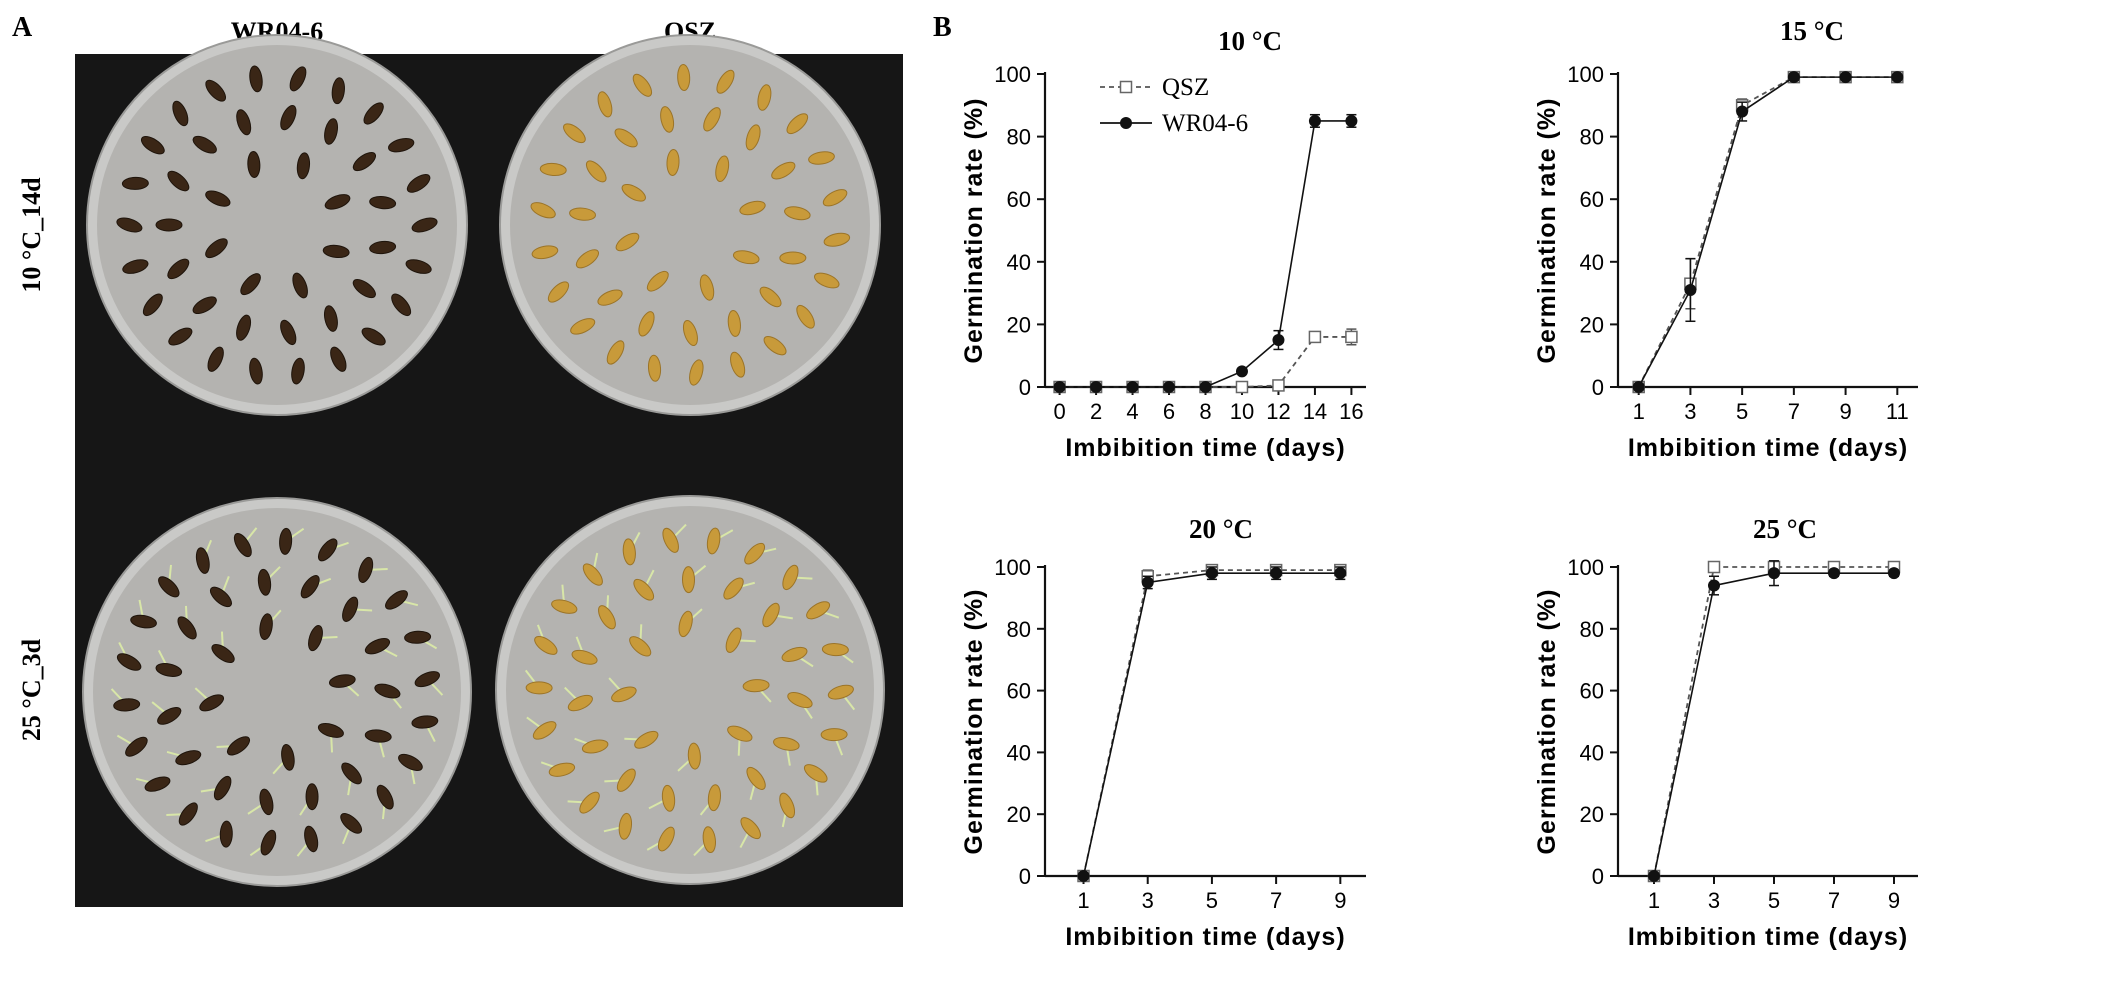 This screenshot has width=2115, height=987. Describe the element at coordinates (1242, 411) in the screenshot. I see `x-tick-label: 10` at that location.